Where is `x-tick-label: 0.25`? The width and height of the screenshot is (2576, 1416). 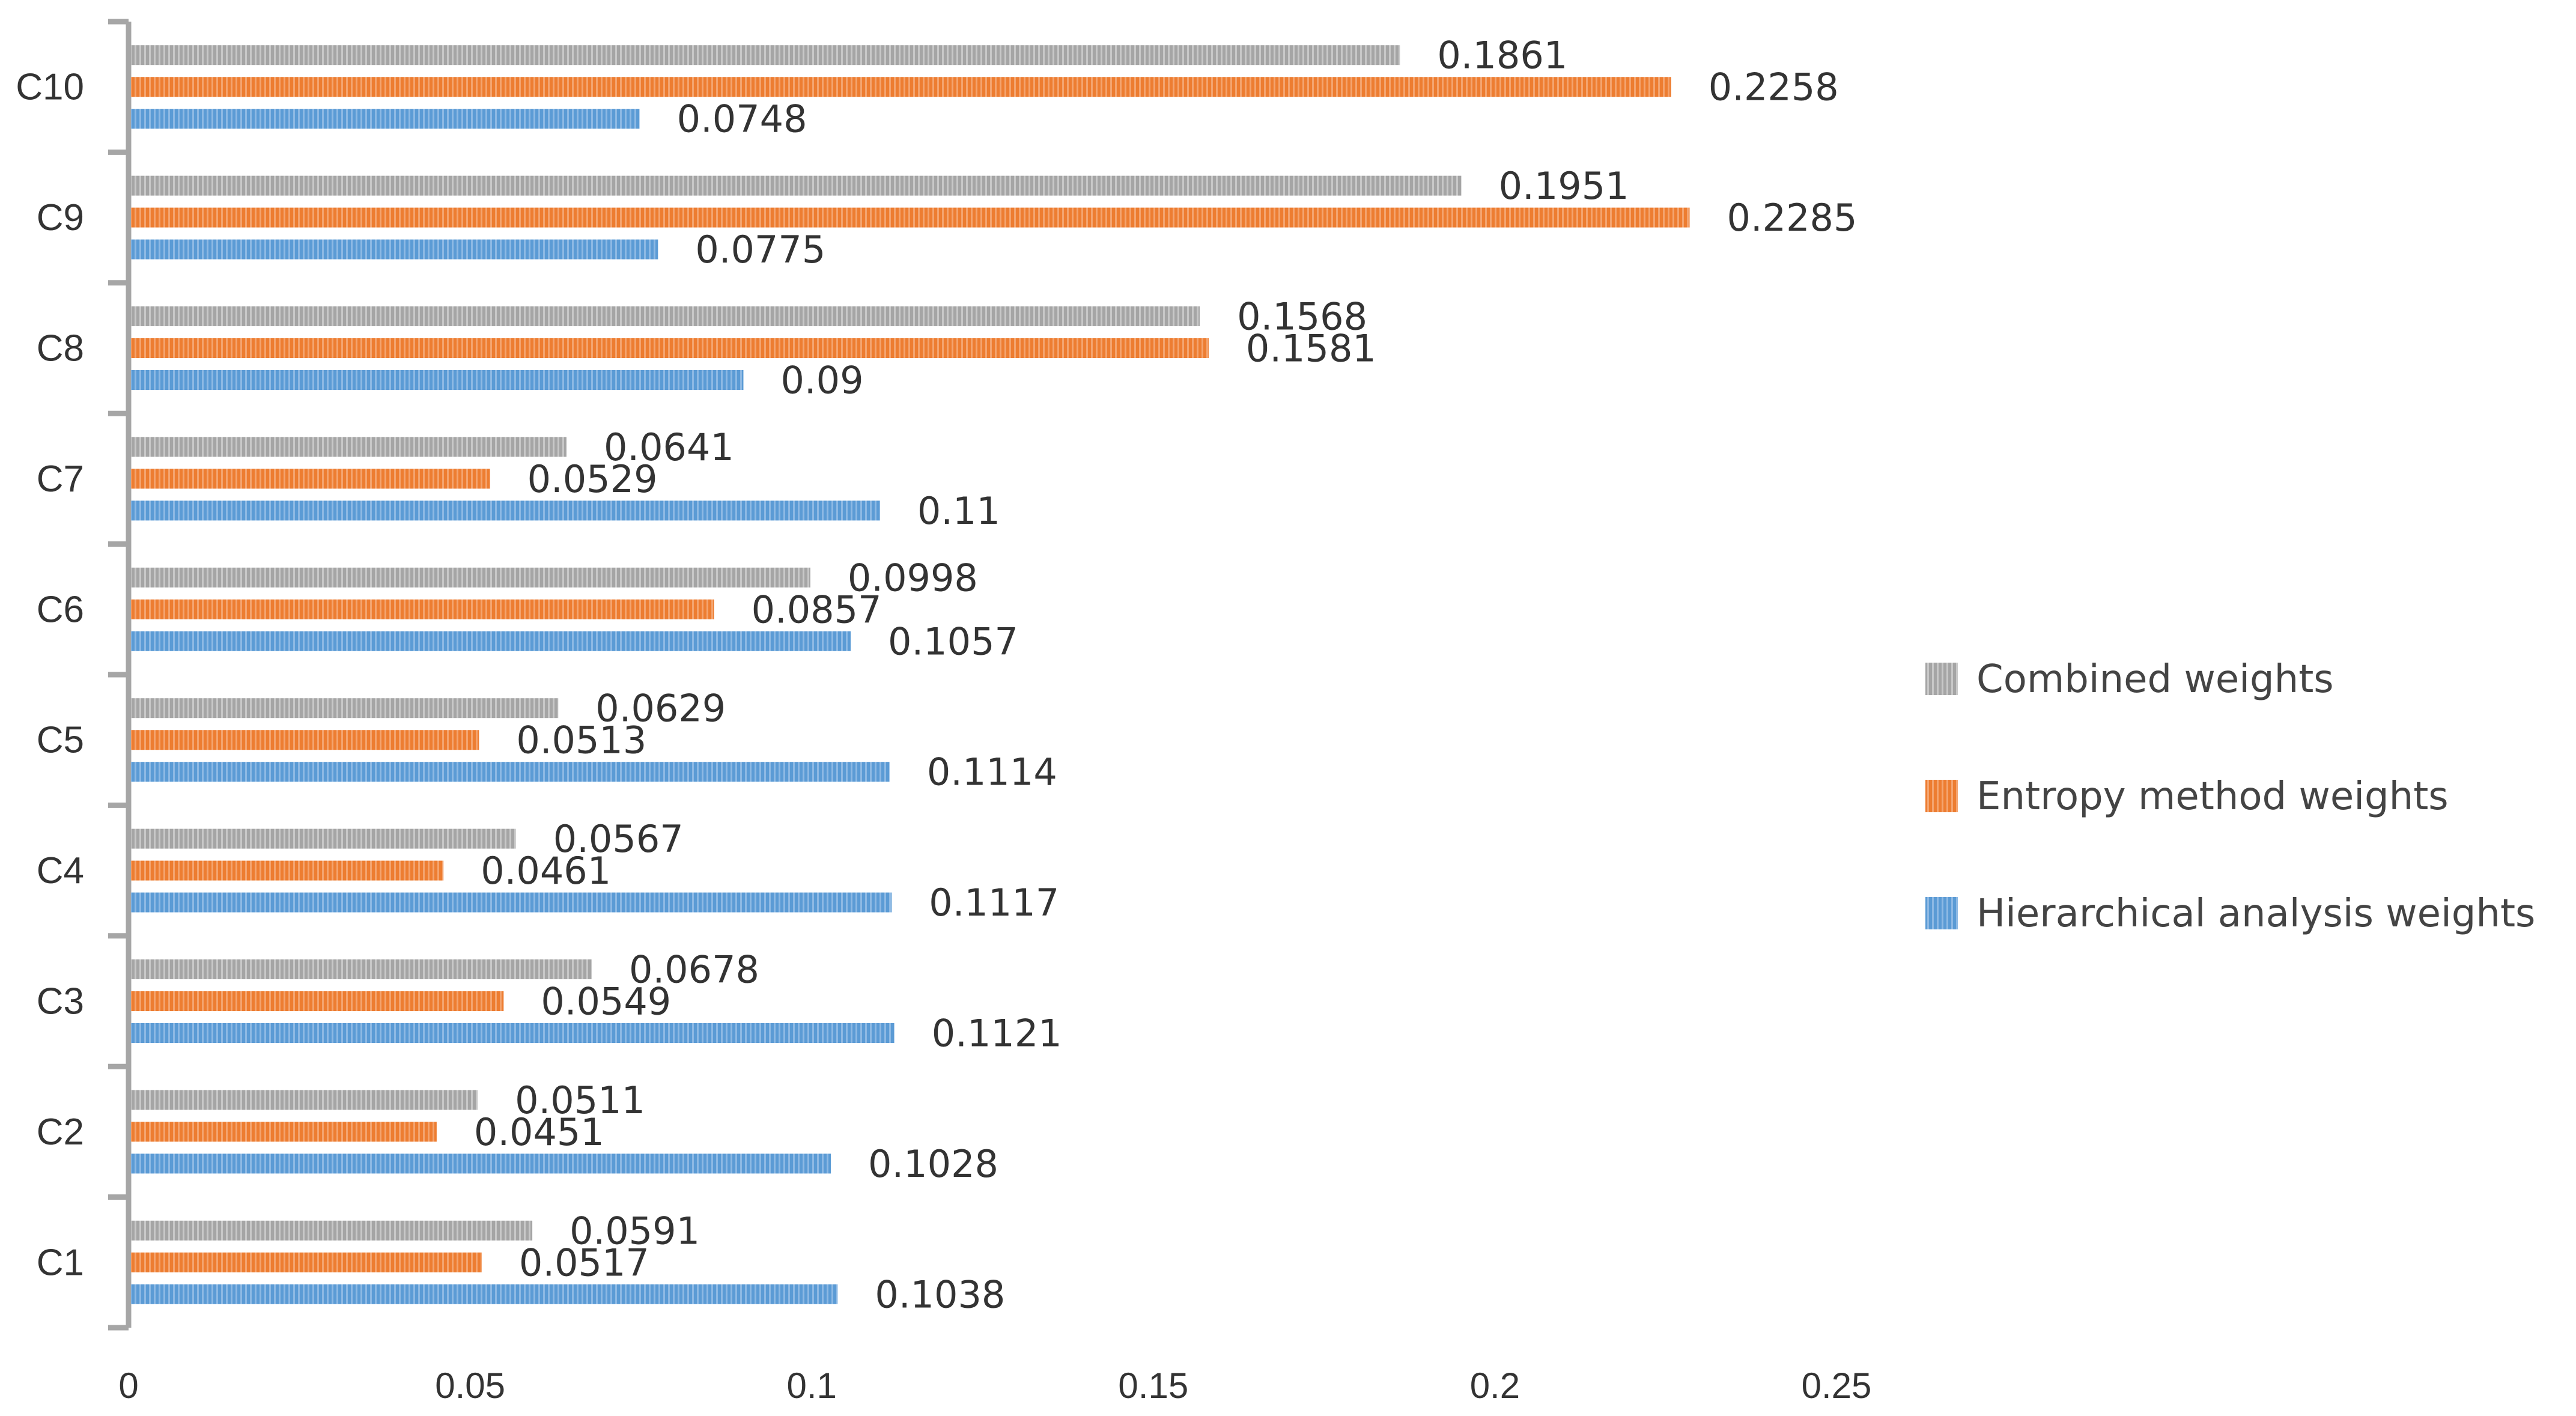 x-tick-label: 0.25 is located at coordinates (1837, 1386).